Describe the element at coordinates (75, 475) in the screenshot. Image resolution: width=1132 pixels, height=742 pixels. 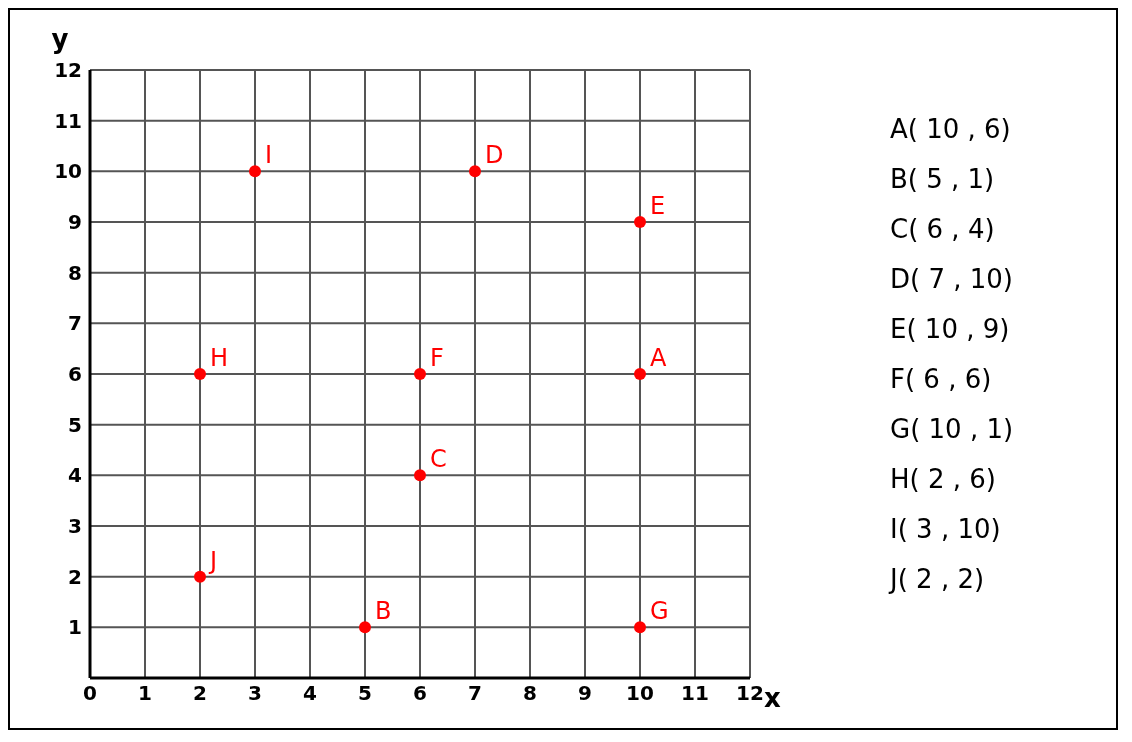
I see `y-tick-label: 4` at that location.